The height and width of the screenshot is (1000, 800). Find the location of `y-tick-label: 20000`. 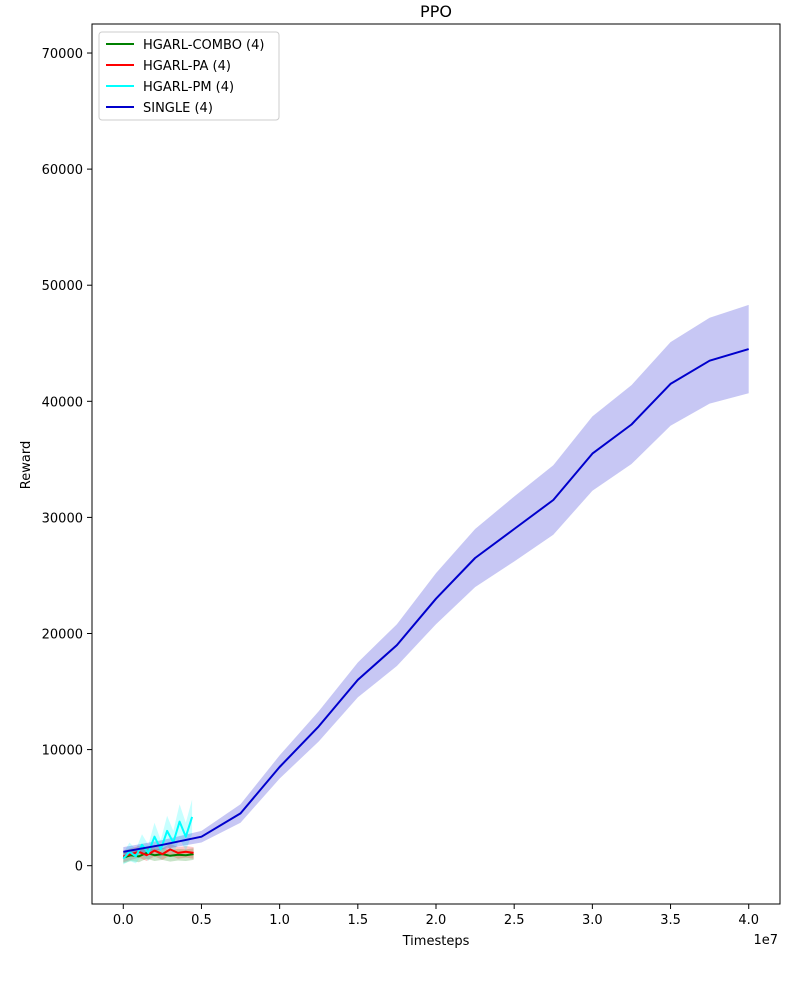

y-tick-label: 20000 is located at coordinates (62, 634).